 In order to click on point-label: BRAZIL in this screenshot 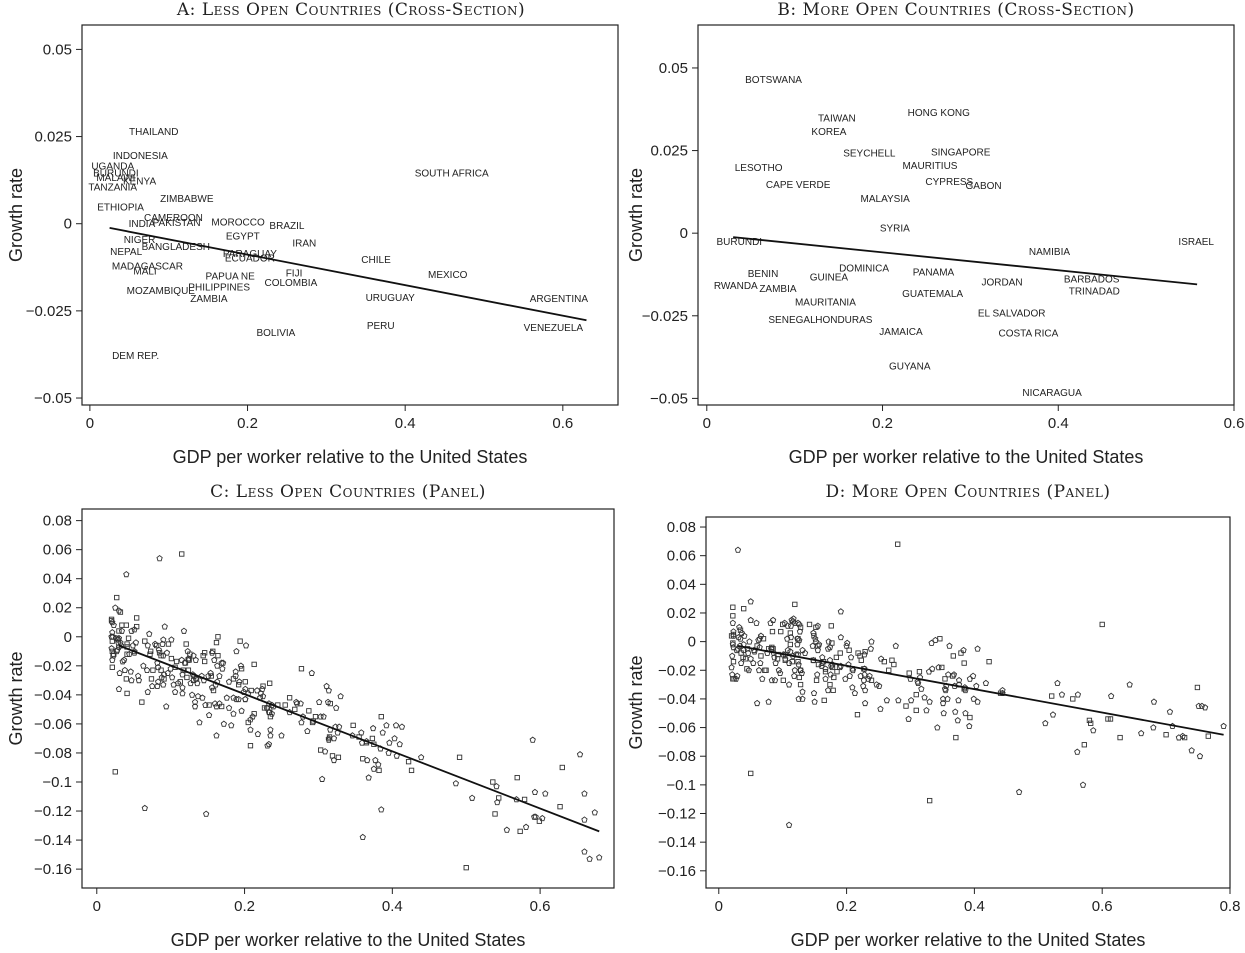, I will do `click(286, 226)`.